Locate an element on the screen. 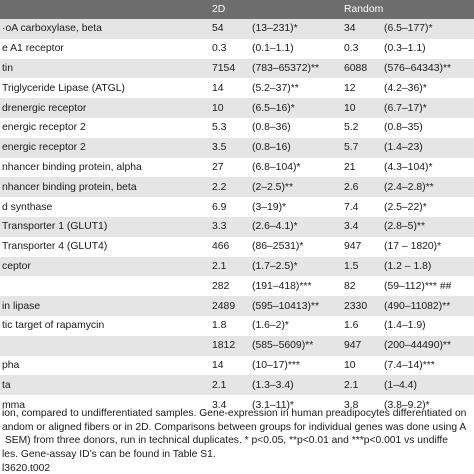  value-2d-cell: 3.4 is located at coordinates (232, 405).